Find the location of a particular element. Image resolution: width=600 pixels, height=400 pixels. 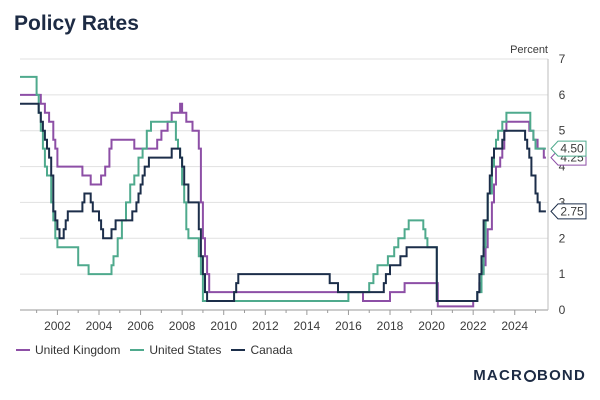

x-tick-label: 2004 is located at coordinates (99, 326).